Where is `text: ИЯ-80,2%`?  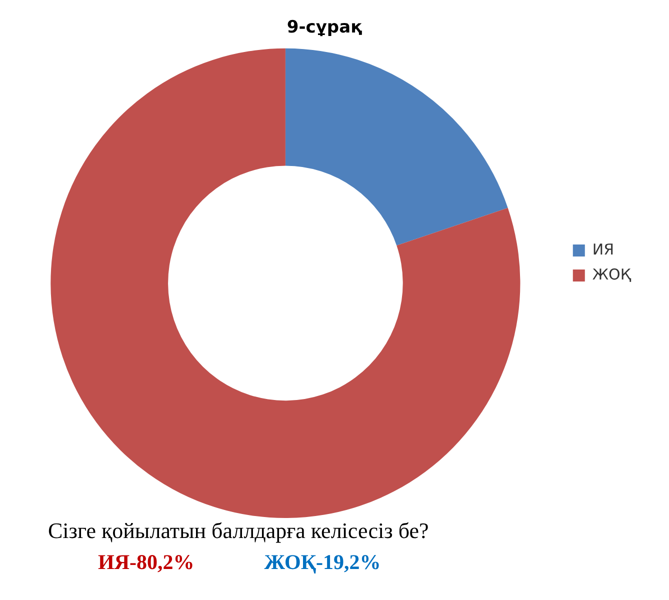
text: ИЯ-80,2% is located at coordinates (146, 562).